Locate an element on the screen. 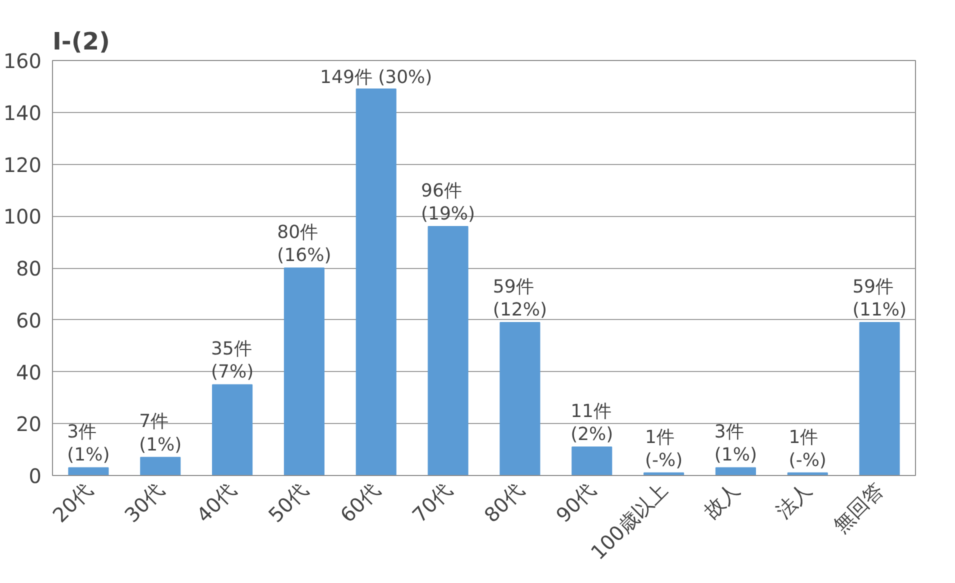 Image resolution: width=955 pixels, height=583 pixels. x-tick-label: 無回答 is located at coordinates (858, 508).